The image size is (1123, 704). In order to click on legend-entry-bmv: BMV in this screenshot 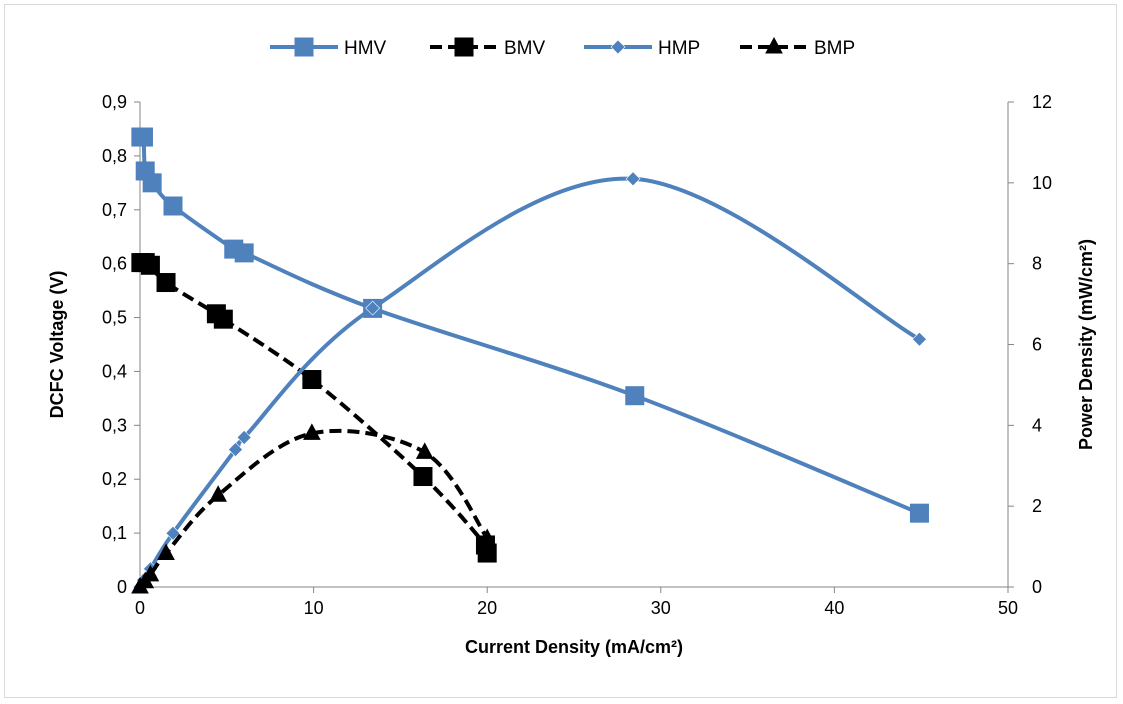, I will do `click(488, 48)`.